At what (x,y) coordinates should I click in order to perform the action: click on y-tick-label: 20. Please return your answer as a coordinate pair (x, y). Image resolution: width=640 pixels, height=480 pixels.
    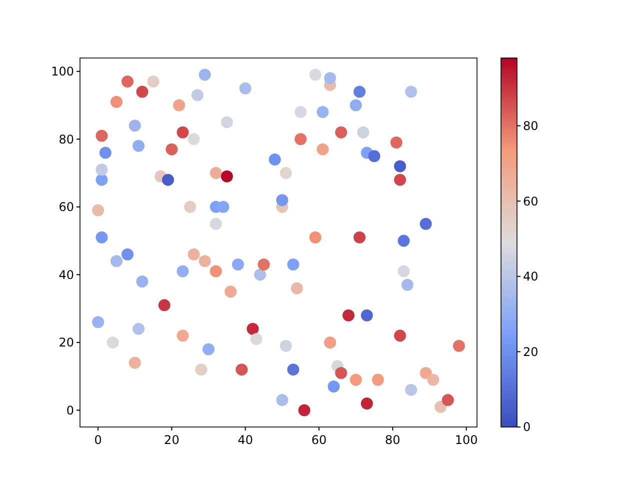
    Looking at the image, I should click on (66, 343).